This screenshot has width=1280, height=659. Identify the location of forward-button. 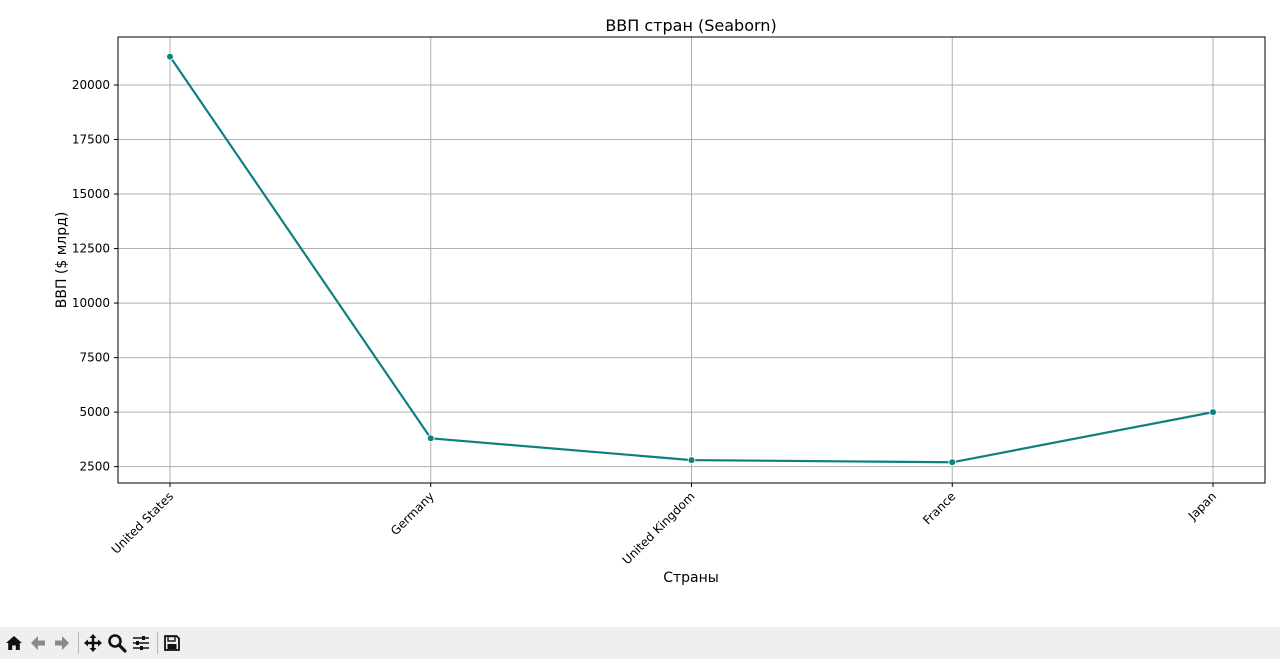
(62, 643).